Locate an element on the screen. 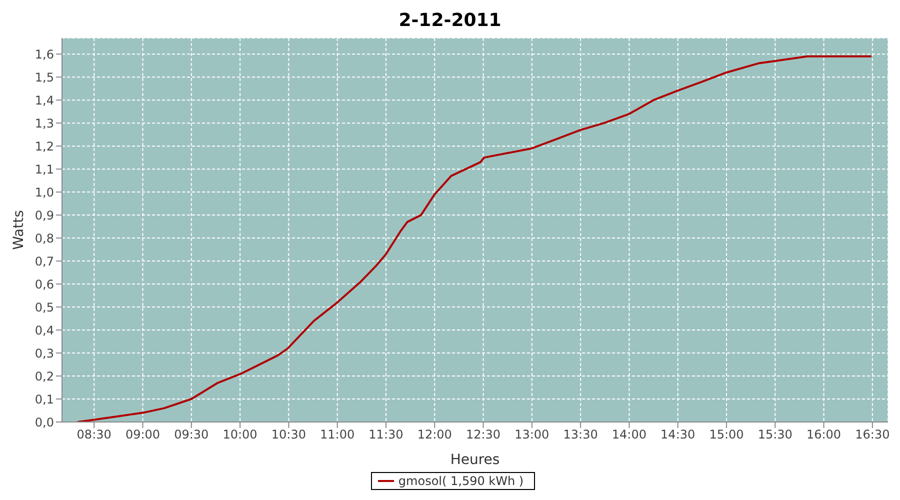 This screenshot has width=900, height=500. y-tick-label: 1,5 is located at coordinates (44, 77).